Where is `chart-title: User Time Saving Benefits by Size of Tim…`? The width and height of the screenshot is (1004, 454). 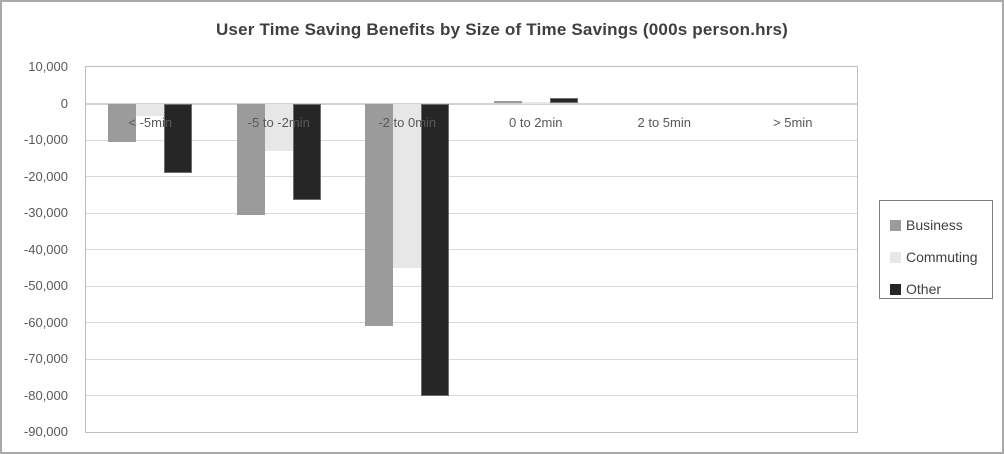
chart-title: User Time Saving Benefits by Size of Tim… is located at coordinates (502, 29).